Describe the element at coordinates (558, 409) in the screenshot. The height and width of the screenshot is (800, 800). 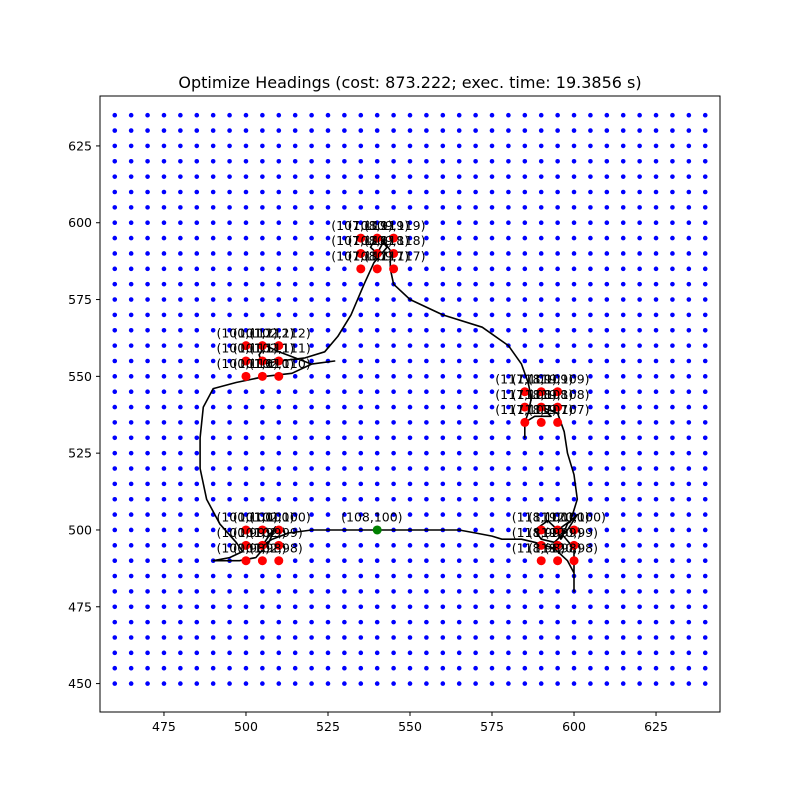
I see `point-label: (119,107)` at that location.